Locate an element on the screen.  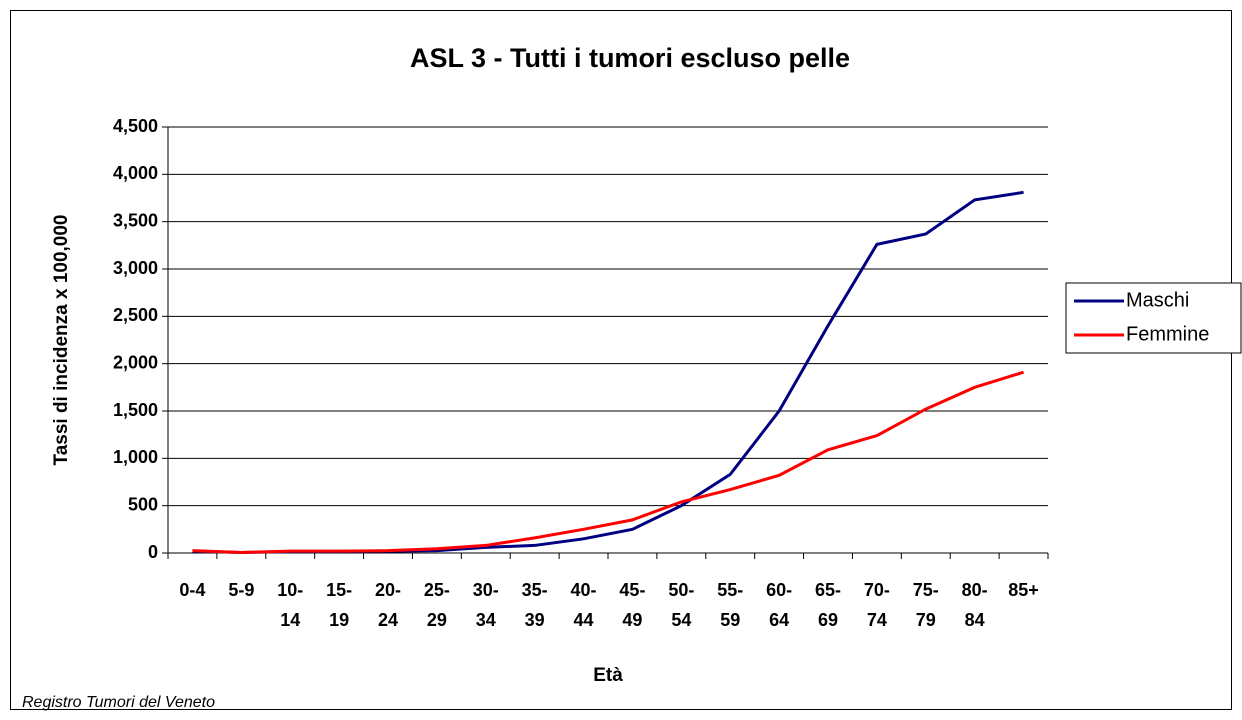
x-tick-group: 45-49 is located at coordinates (632, 605).